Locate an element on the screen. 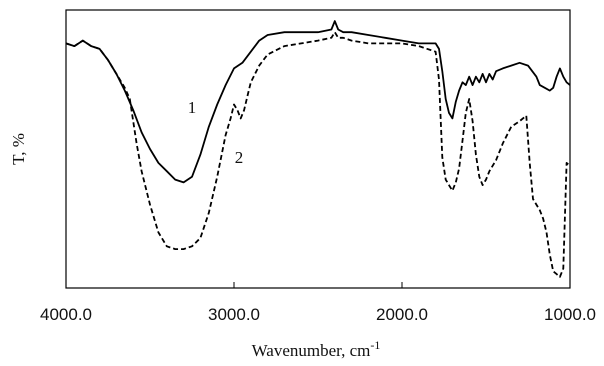  series-annotation-1: 1 is located at coordinates (192, 107).